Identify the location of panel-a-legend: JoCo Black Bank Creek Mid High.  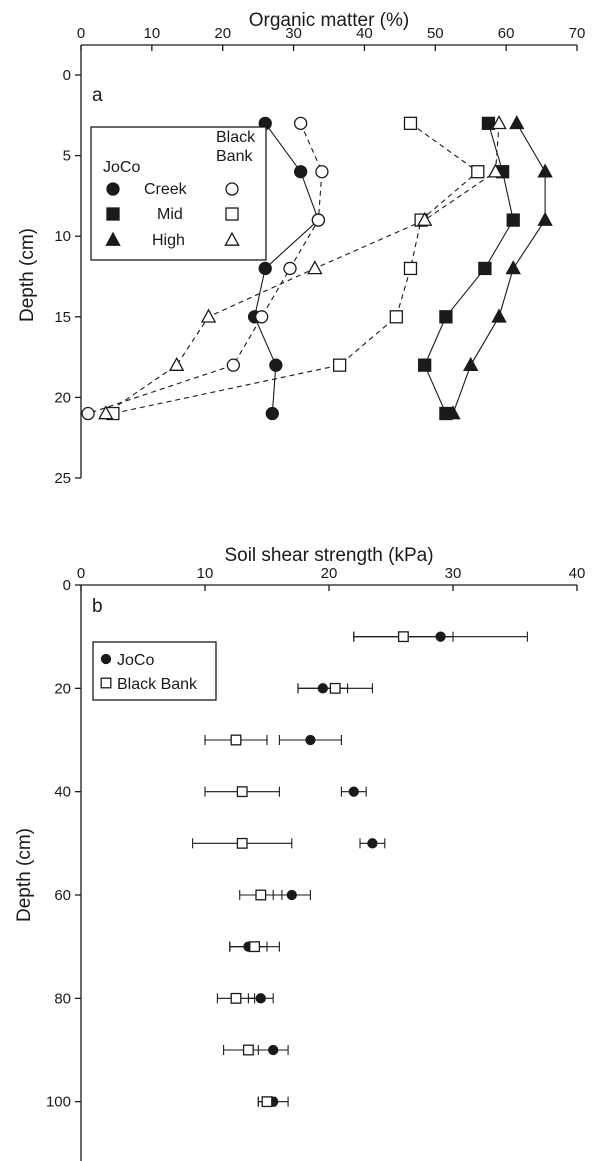
(178, 193).